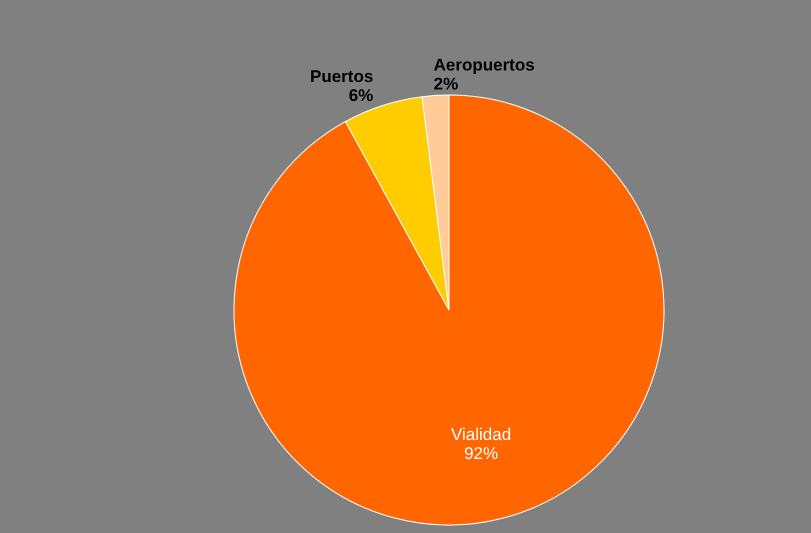 This screenshot has width=811, height=533. What do you see at coordinates (361, 95) in the screenshot?
I see `data-label: 6%` at bounding box center [361, 95].